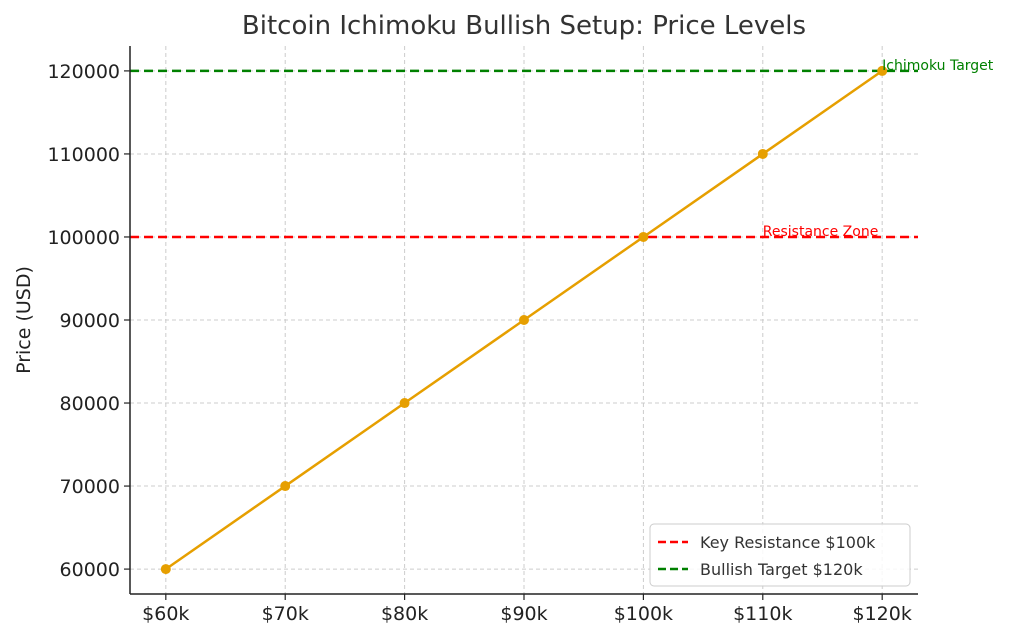 The width and height of the screenshot is (1024, 635). I want to click on y-axis-label: Price (USD), so click(24, 320).